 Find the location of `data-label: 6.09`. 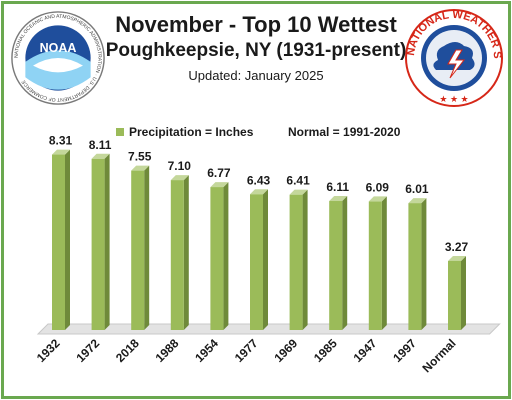

data-label: 6.09 is located at coordinates (378, 187).